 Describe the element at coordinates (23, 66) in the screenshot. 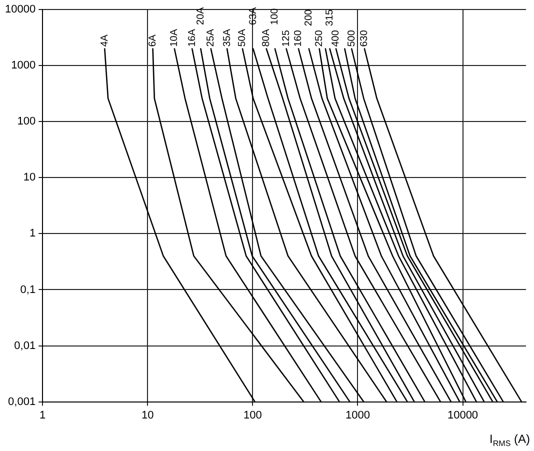

I see `y-tick-label: 1000` at that location.